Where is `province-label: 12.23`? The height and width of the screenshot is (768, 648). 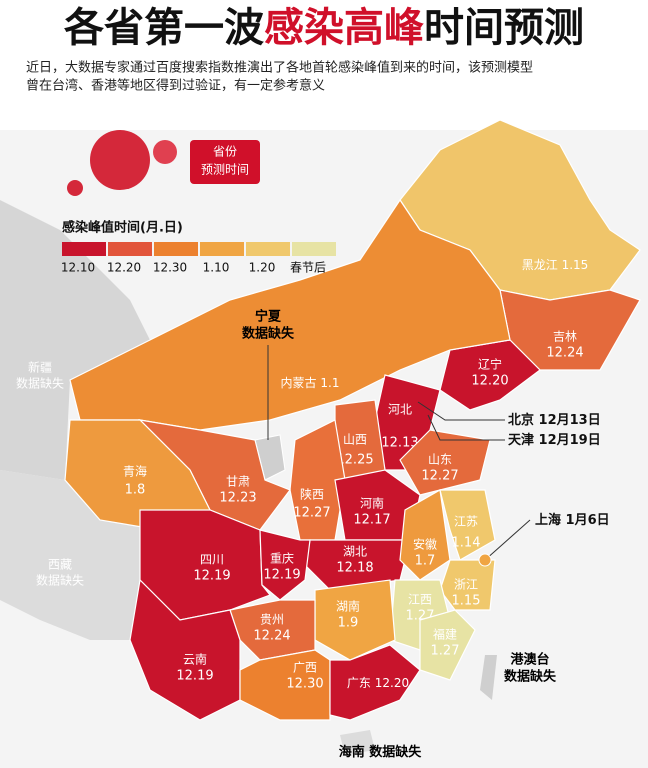
province-label: 12.23 is located at coordinates (237, 498).